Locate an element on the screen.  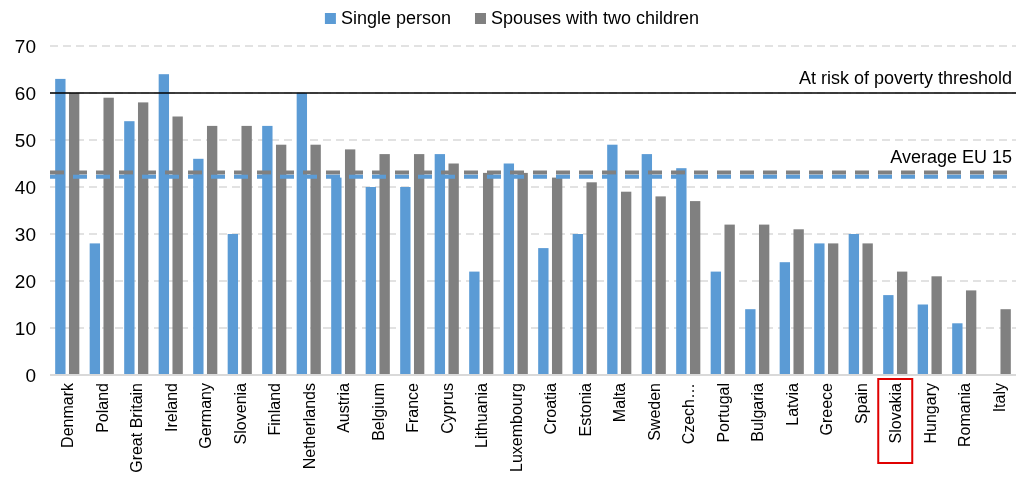
x-tick-label: Portugal is located at coordinates (723, 413).